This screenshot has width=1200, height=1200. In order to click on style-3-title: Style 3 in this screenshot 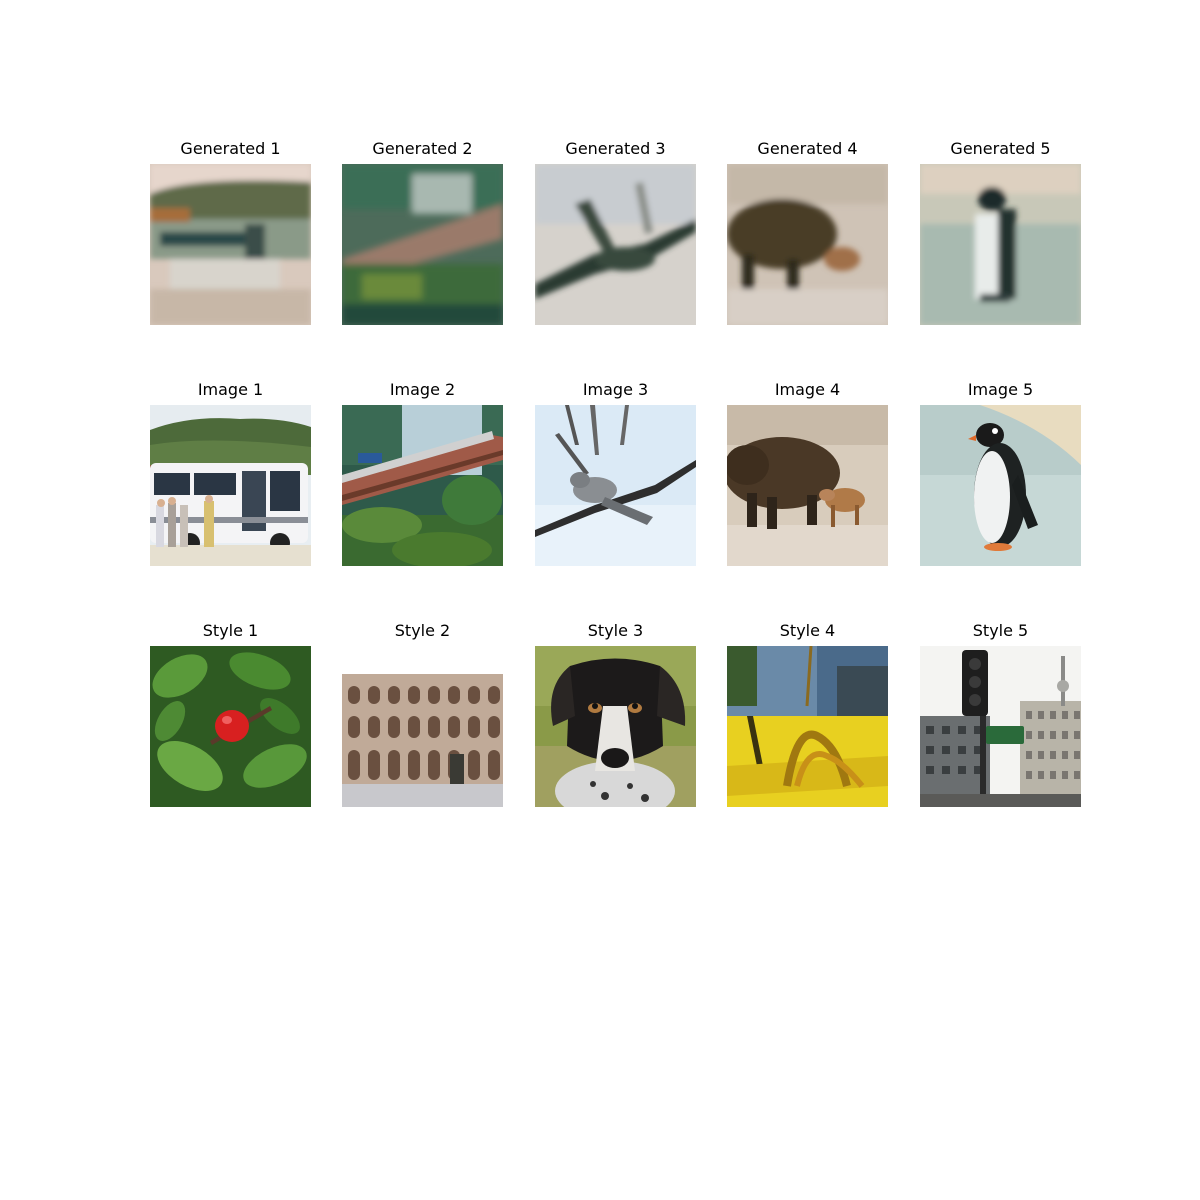, I will do `click(615, 630)`.